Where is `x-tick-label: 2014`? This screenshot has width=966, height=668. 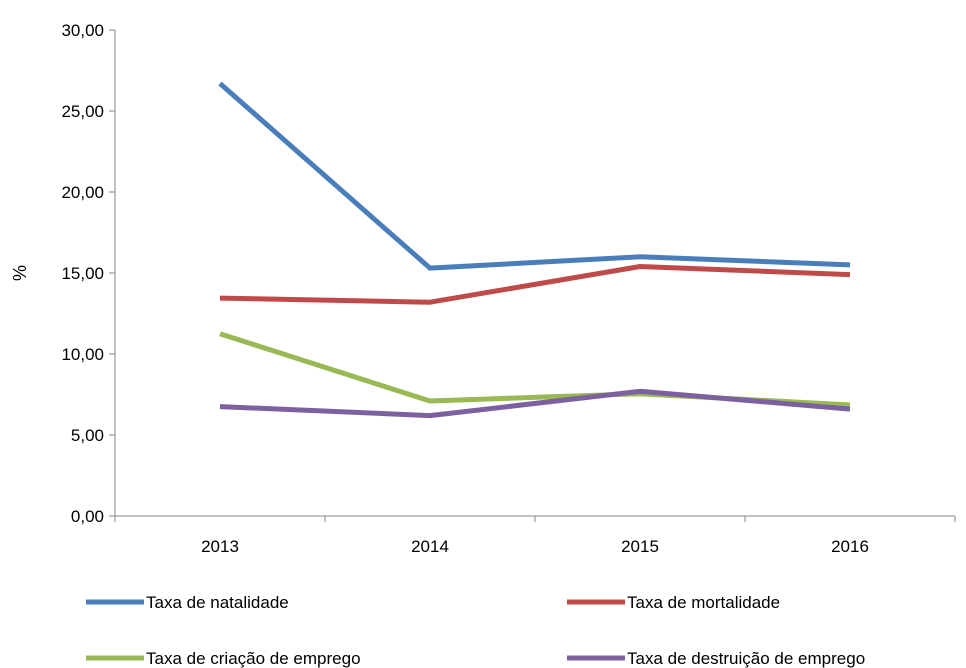
x-tick-label: 2014 is located at coordinates (430, 546).